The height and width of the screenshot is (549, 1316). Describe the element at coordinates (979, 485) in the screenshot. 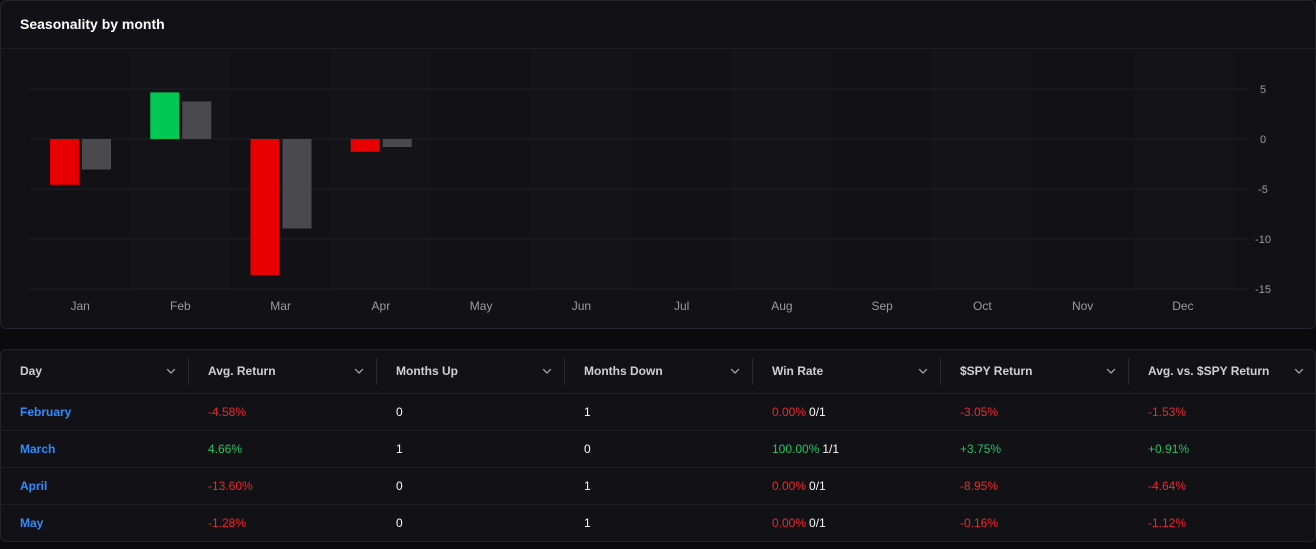

I see `spy-return-value: -8.95%` at that location.